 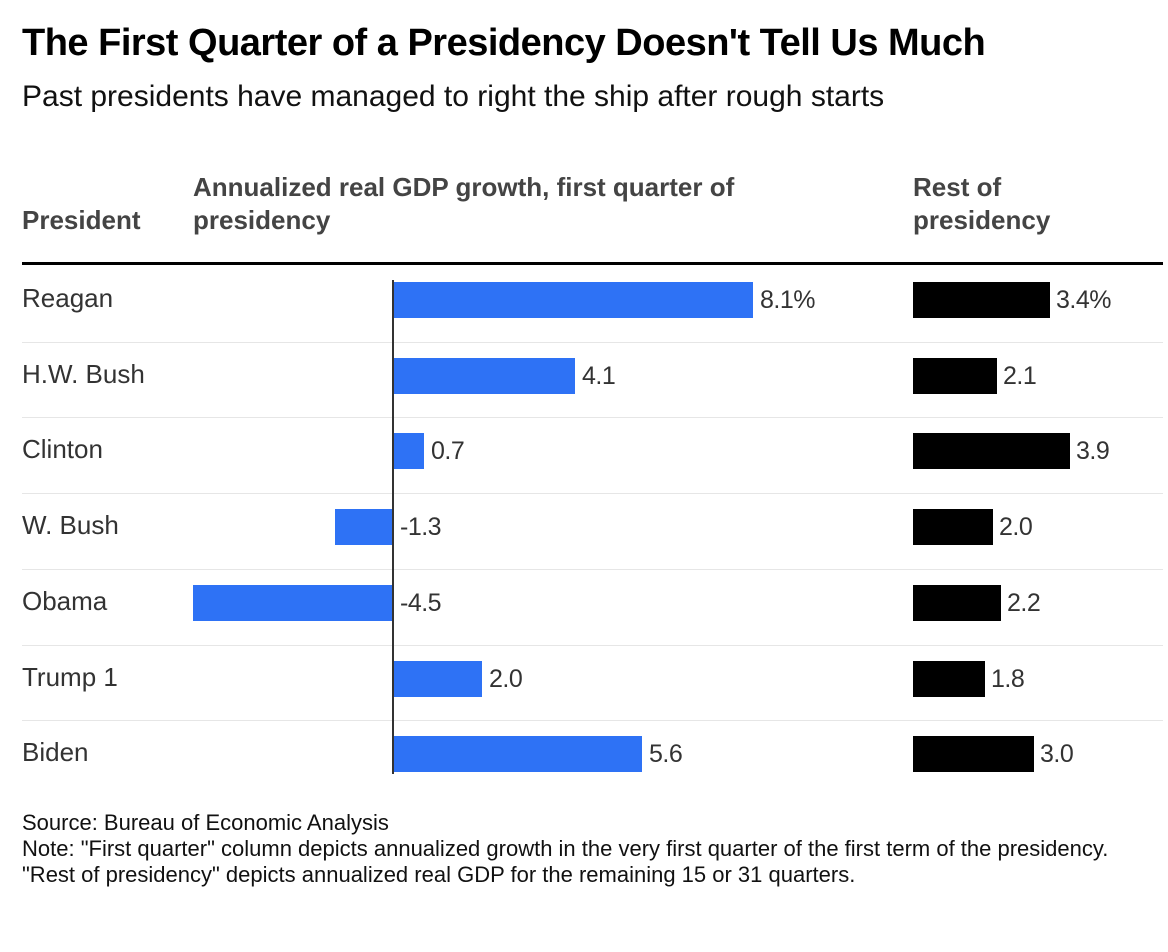 What do you see at coordinates (68, 298) in the screenshot?
I see `president-name: Reagan` at bounding box center [68, 298].